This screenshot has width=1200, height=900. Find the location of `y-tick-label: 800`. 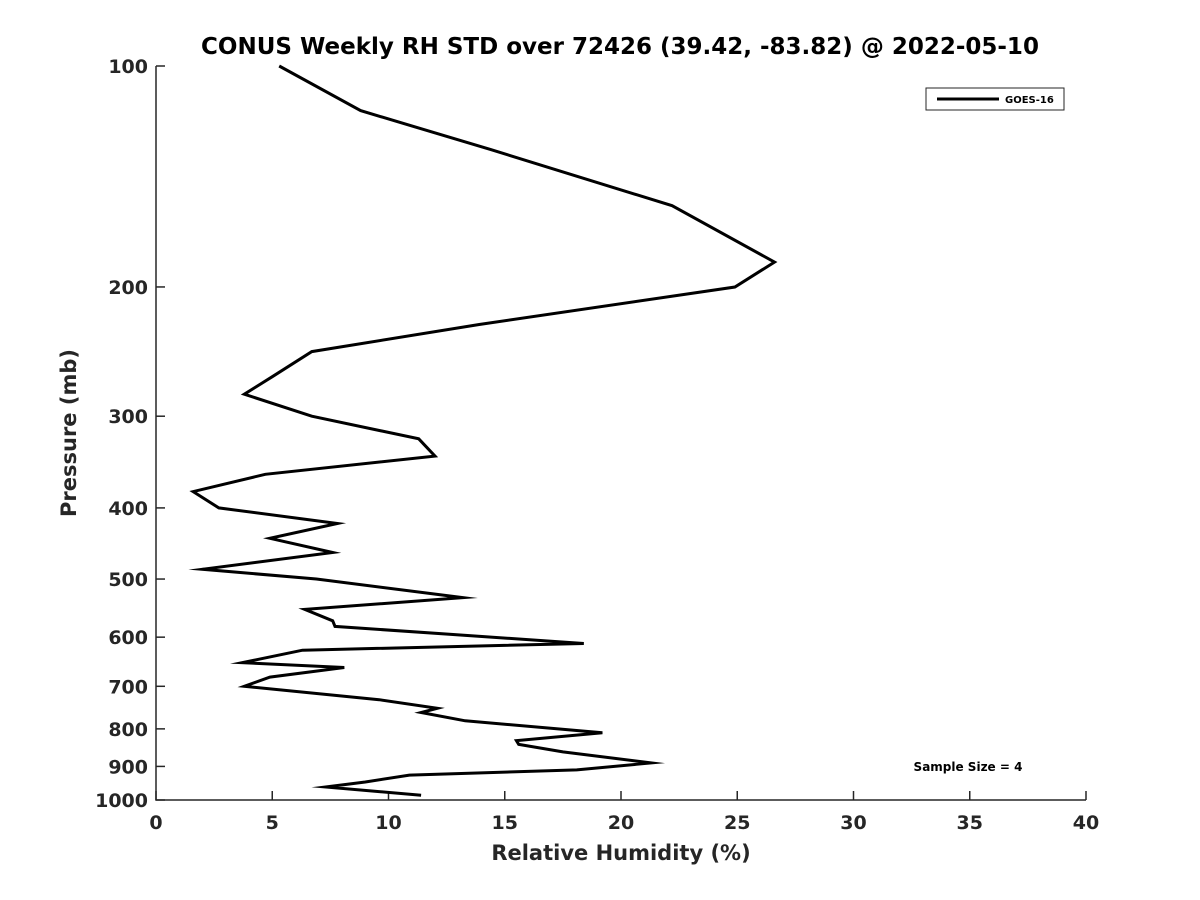

y-tick-label: 800 is located at coordinates (128, 730).